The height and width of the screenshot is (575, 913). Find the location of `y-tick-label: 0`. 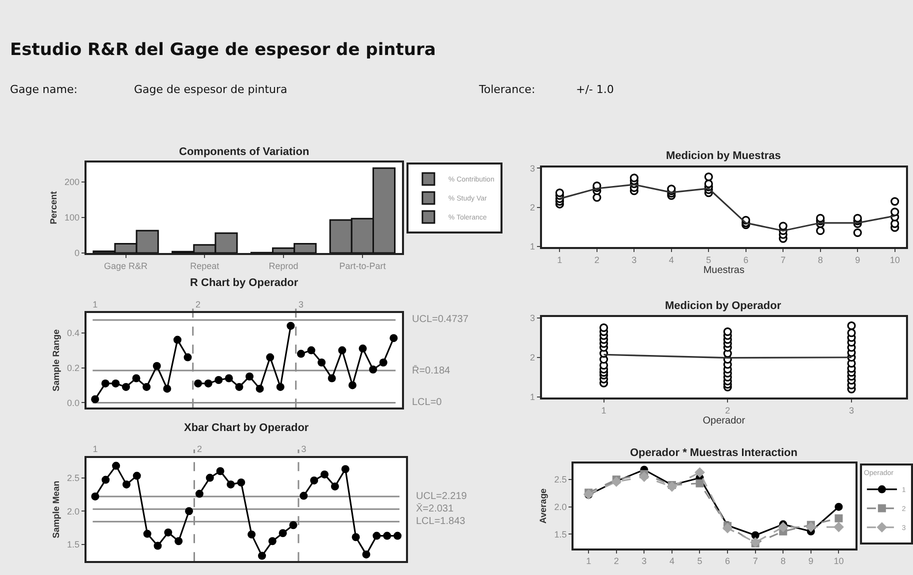

y-tick-label: 0 is located at coordinates (77, 253).